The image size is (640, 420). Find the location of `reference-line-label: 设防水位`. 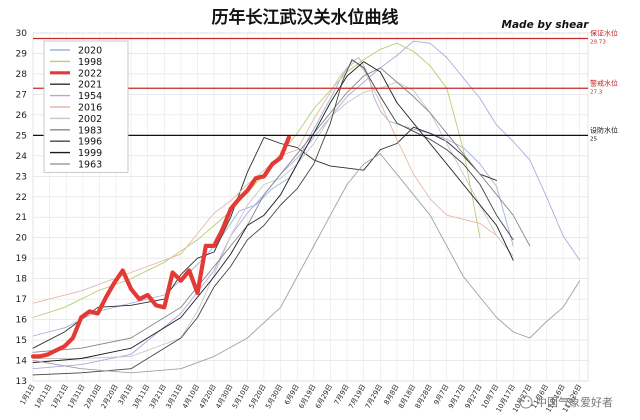

reference-line-label: 设防水位 is located at coordinates (604, 129).